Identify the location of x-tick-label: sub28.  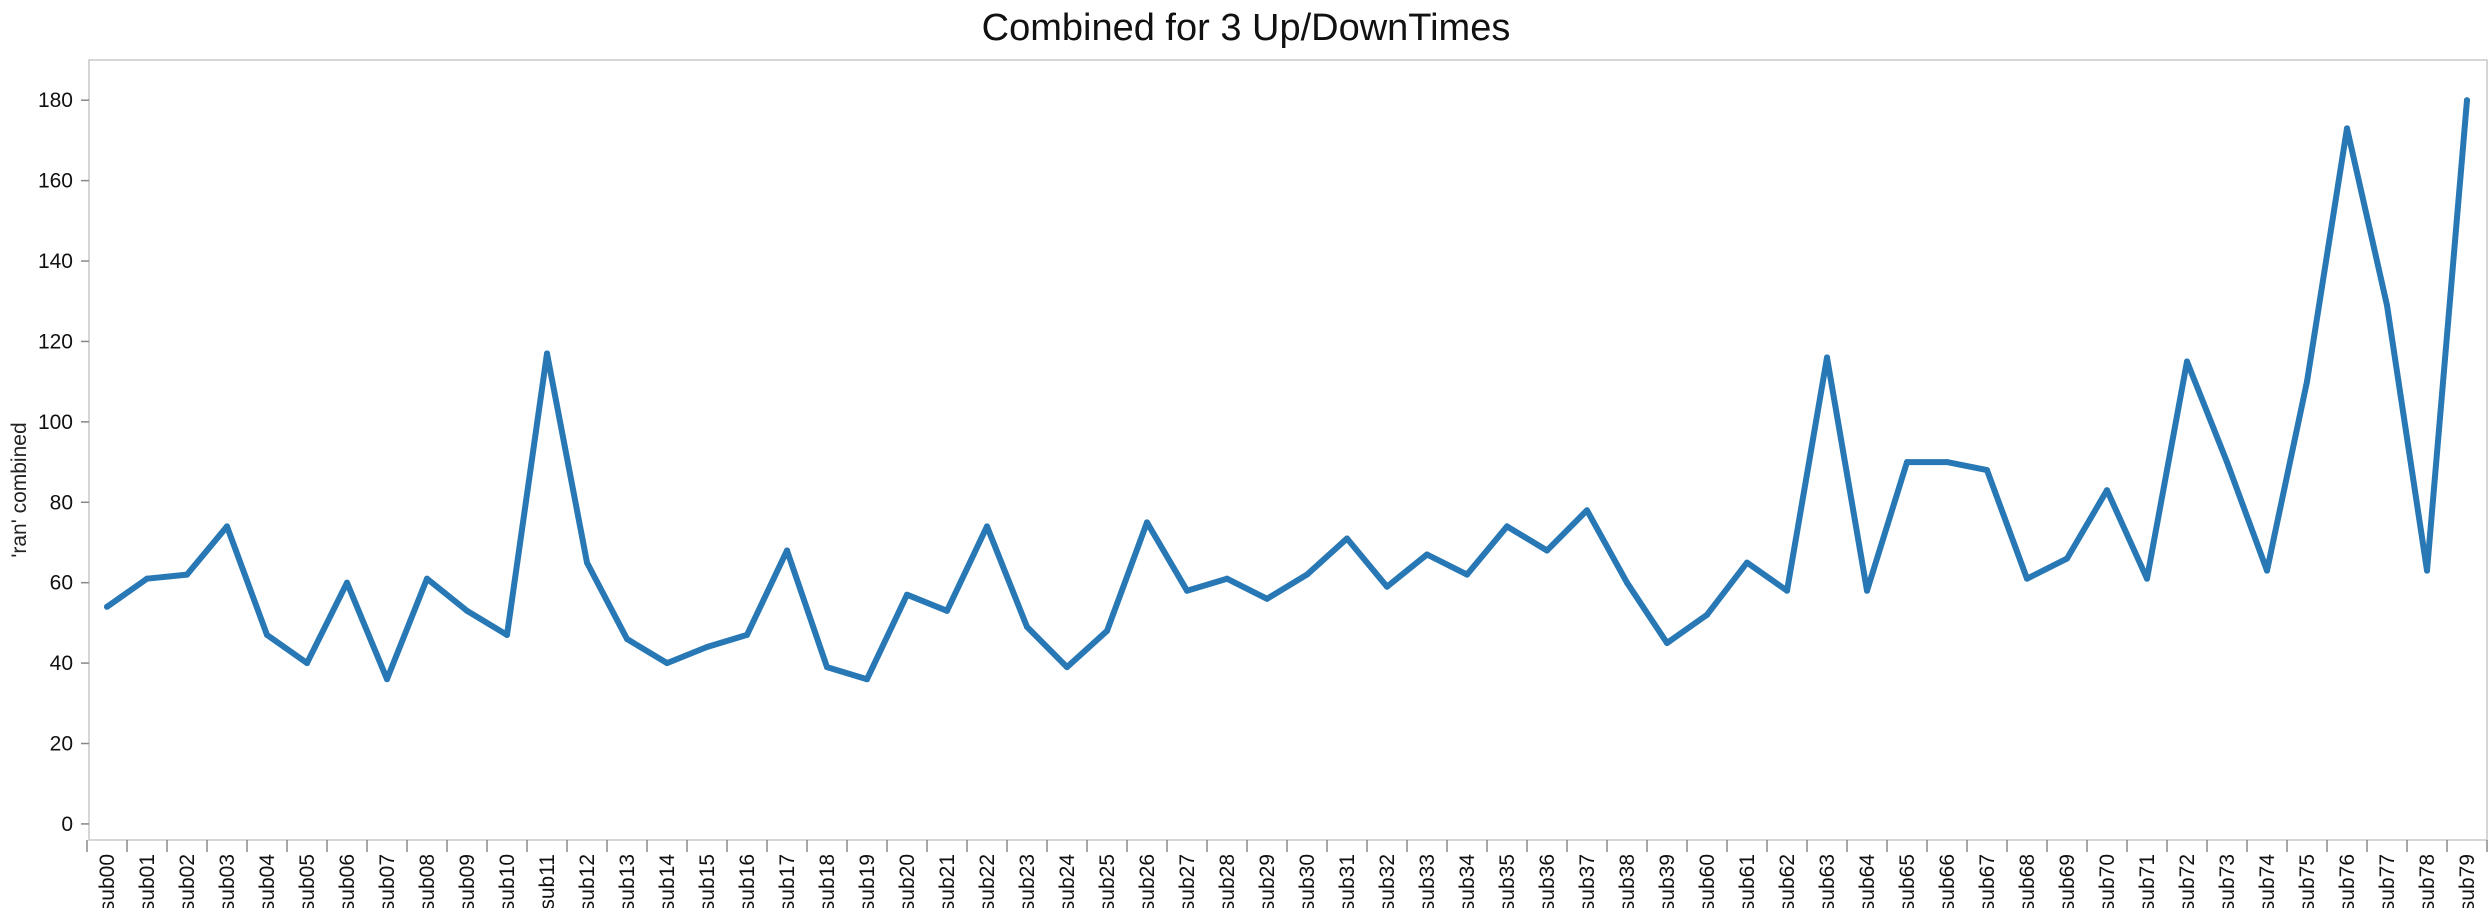
(1227, 881).